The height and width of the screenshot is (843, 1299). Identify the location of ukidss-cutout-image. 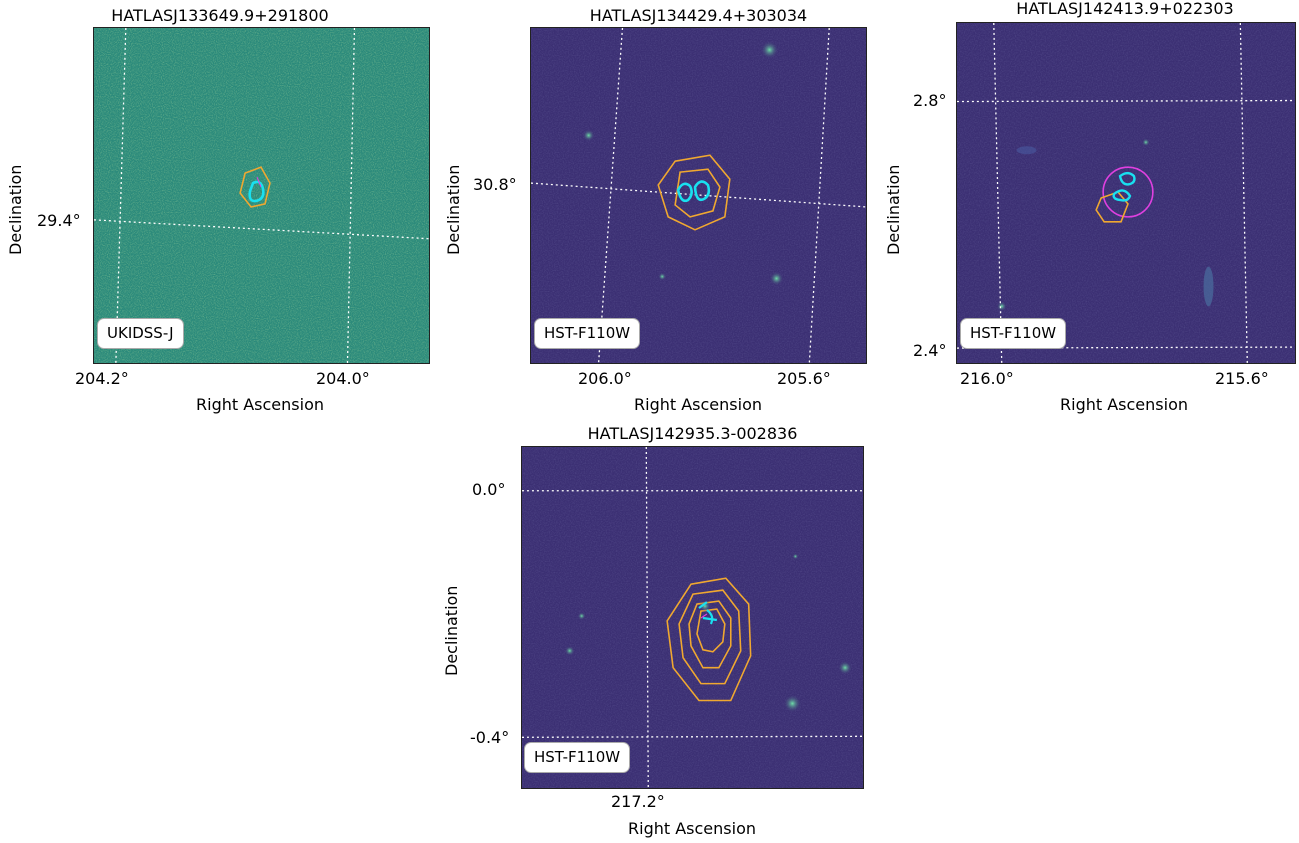
(261, 195).